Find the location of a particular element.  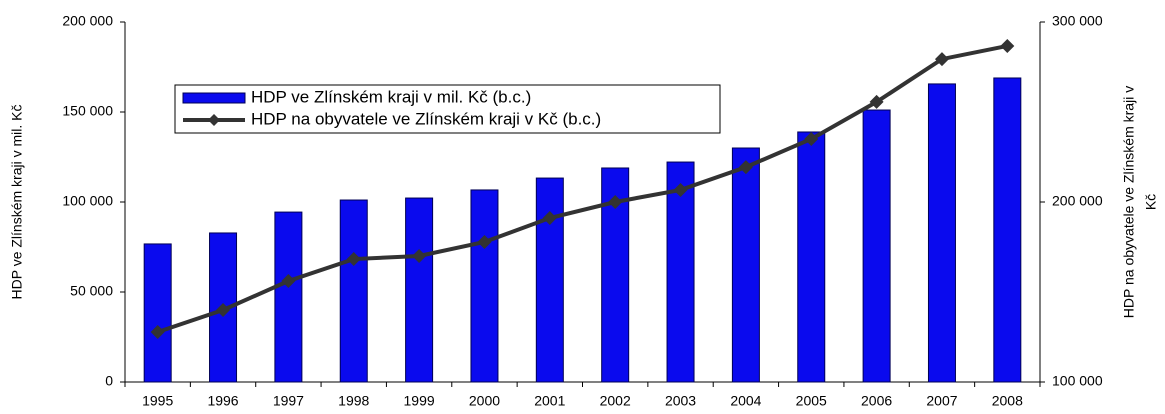

y-tick-label: 150 000 is located at coordinates (87, 111).